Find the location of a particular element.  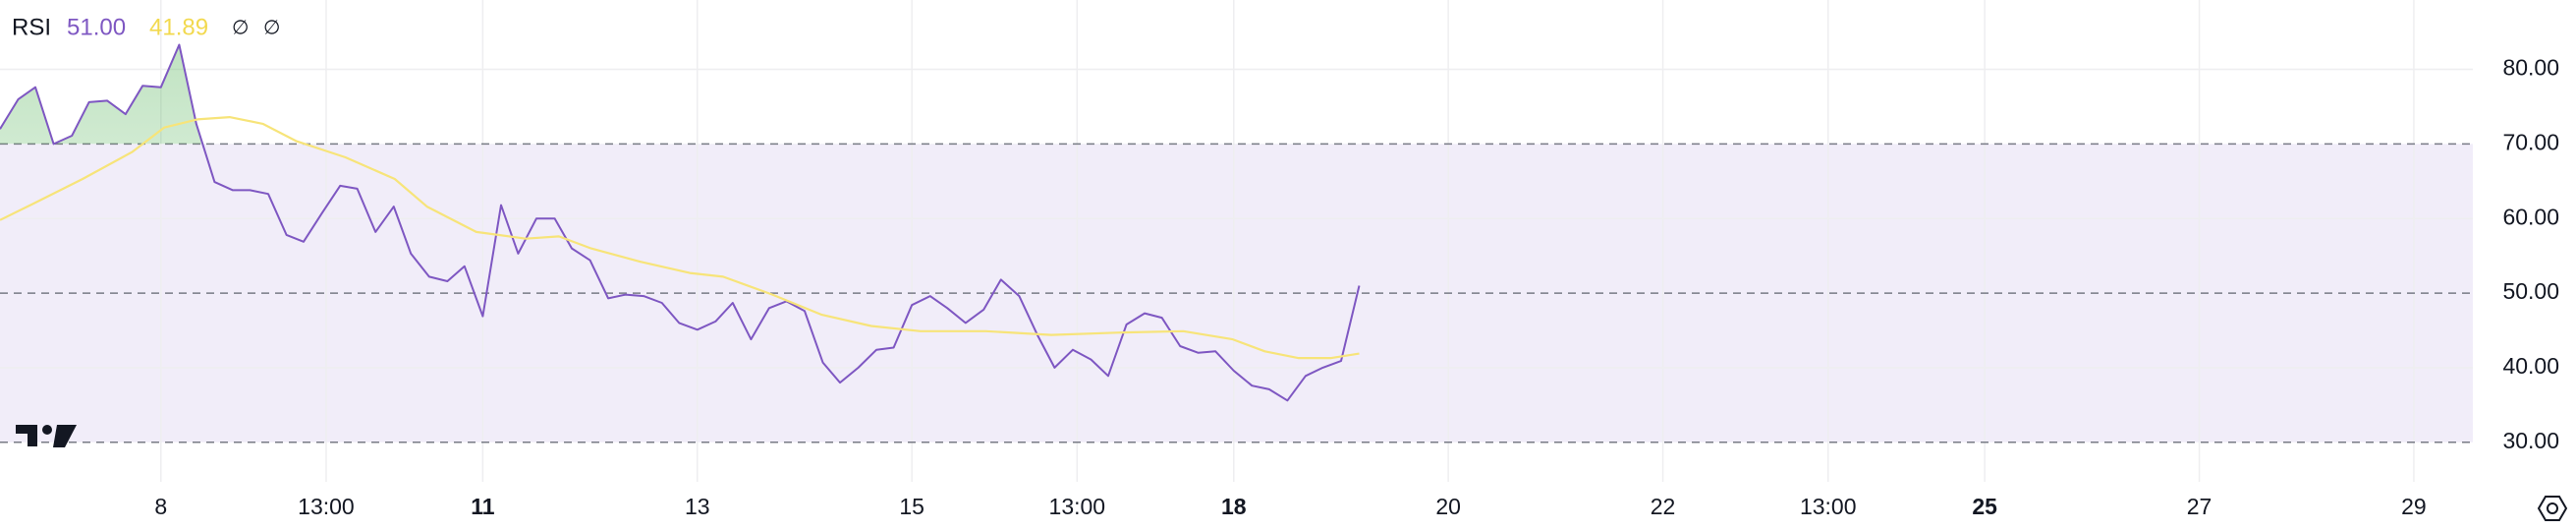

x-tick-label: 27 is located at coordinates (2199, 506).